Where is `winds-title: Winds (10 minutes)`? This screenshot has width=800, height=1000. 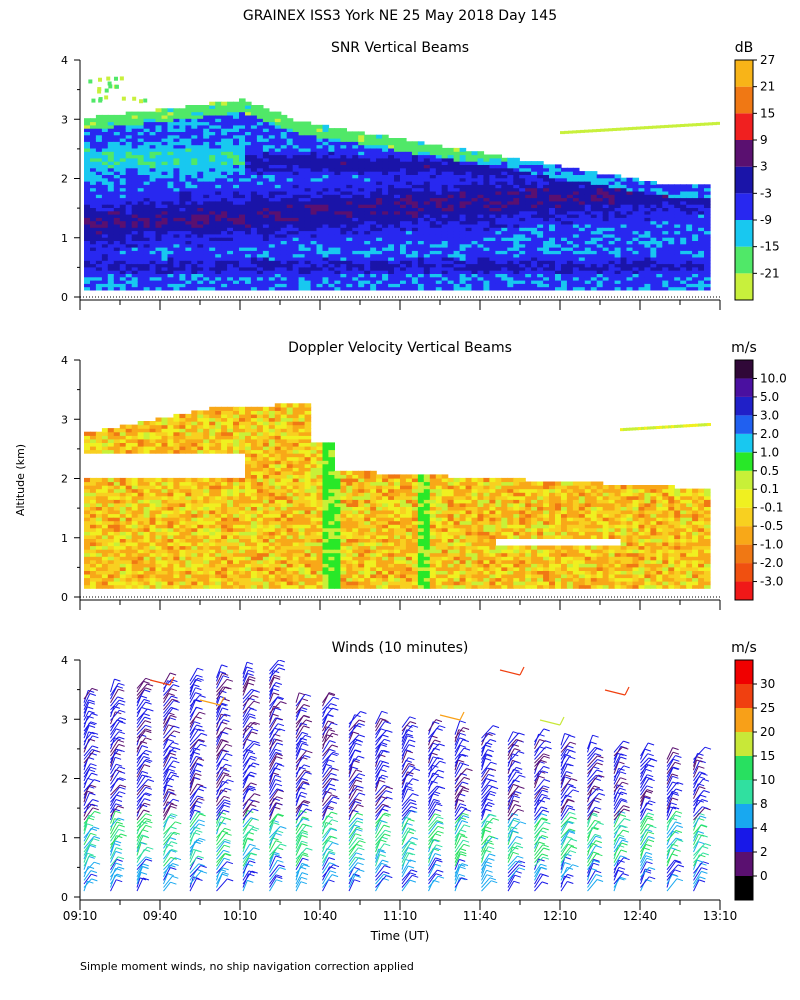
winds-title: Winds (10 minutes) is located at coordinates (400, 648).